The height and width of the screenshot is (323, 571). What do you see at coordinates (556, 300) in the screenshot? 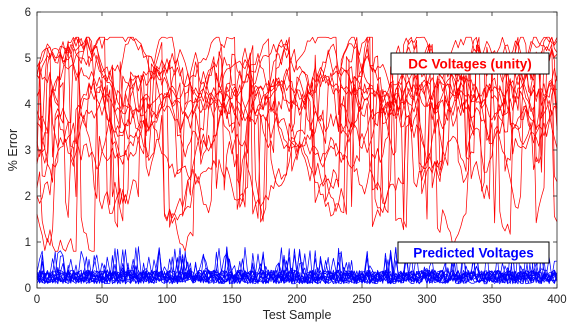
I see `x-tick-label: 400` at bounding box center [556, 300].